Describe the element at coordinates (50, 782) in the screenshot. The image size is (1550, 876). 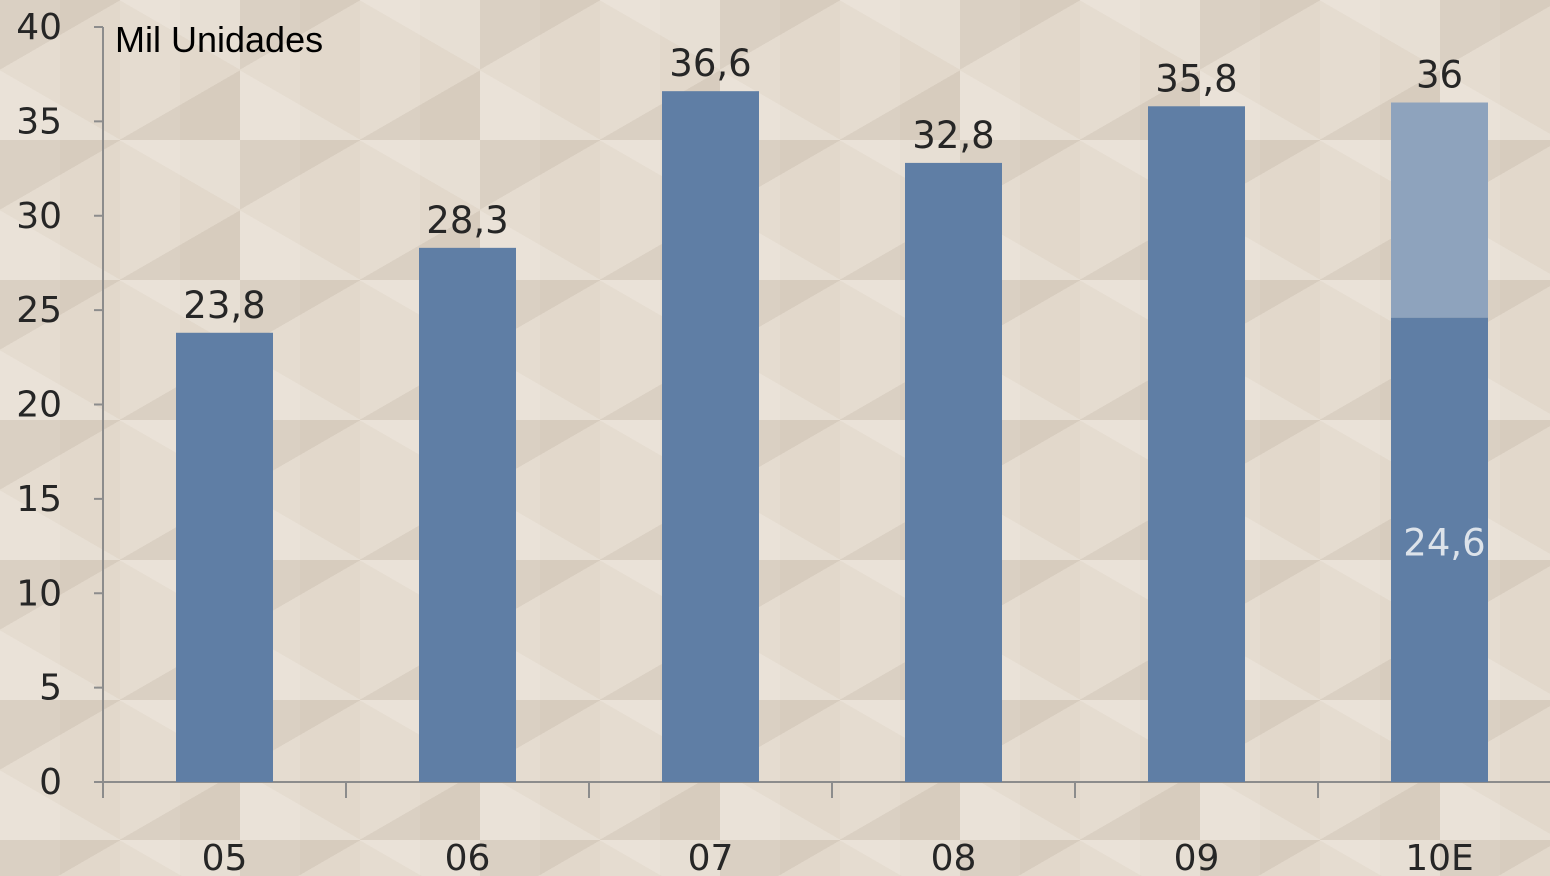
I see `y-tick-label: 0` at that location.